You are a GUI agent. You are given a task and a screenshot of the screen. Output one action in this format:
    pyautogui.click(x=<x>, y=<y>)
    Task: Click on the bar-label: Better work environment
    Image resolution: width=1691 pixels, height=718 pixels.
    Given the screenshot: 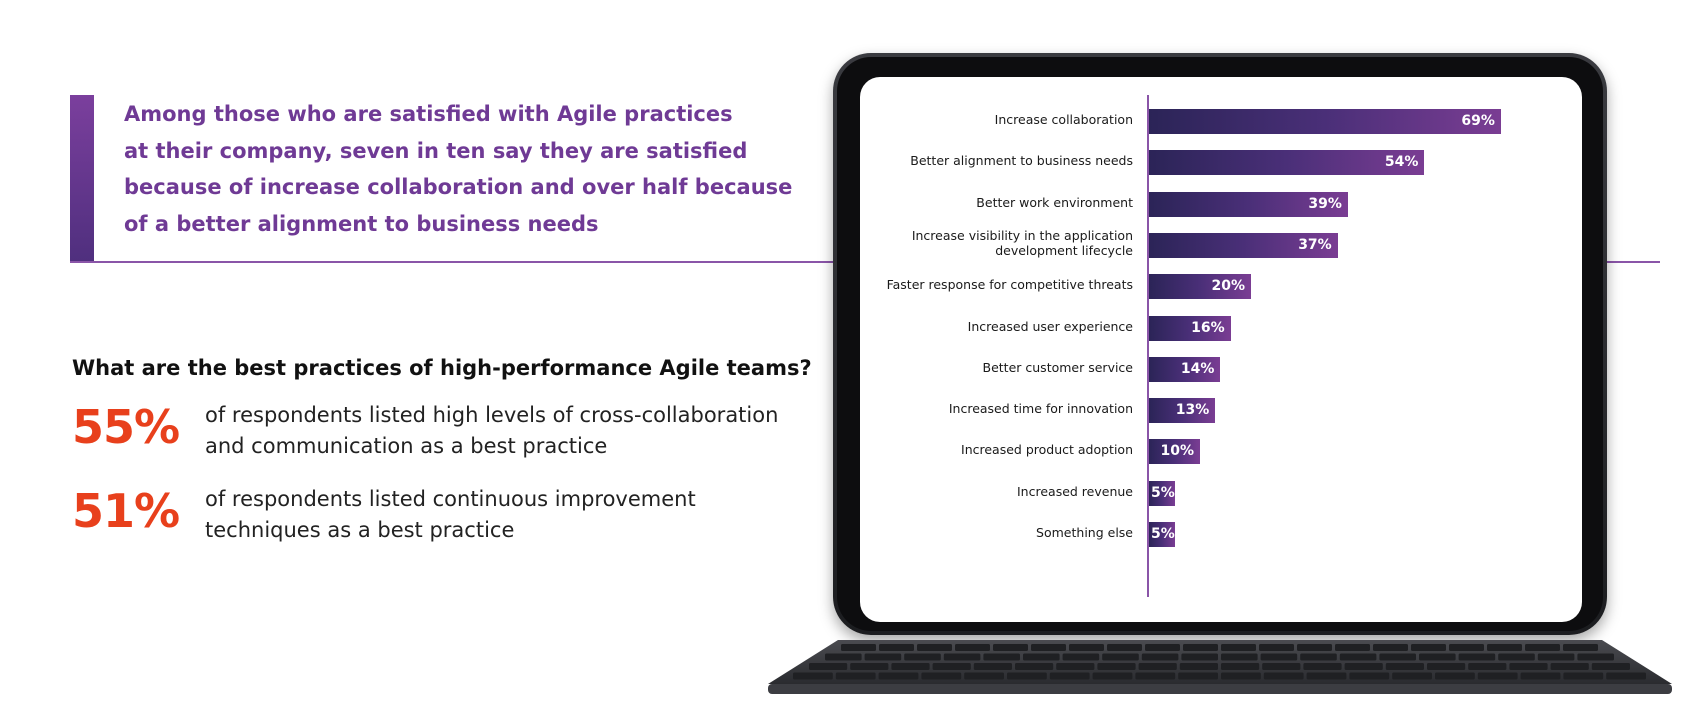 What is the action you would take?
    pyautogui.click(x=1054, y=202)
    